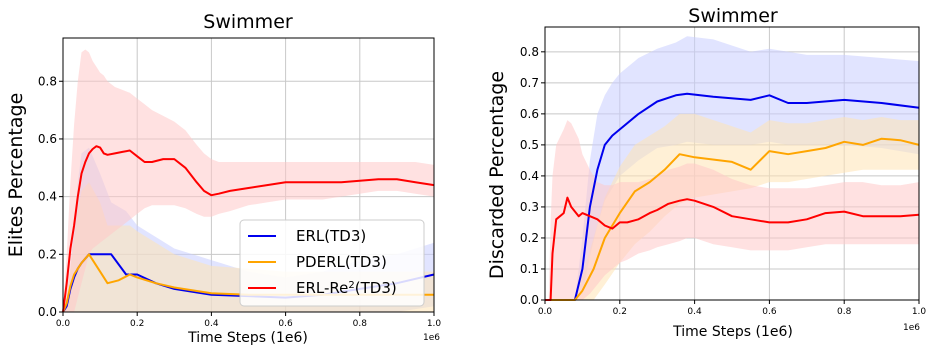 The image size is (930, 348). Describe the element at coordinates (529, 207) in the screenshot. I see `y-tick-label: 0.3` at that location.